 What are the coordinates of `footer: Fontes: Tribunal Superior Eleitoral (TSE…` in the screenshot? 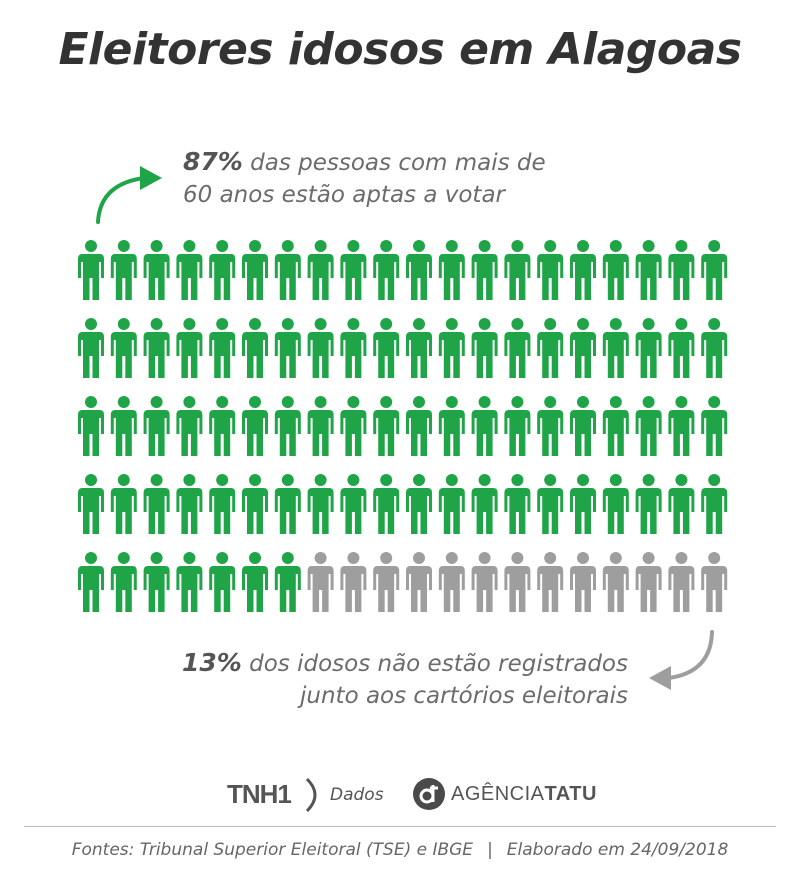 It's located at (400, 850).